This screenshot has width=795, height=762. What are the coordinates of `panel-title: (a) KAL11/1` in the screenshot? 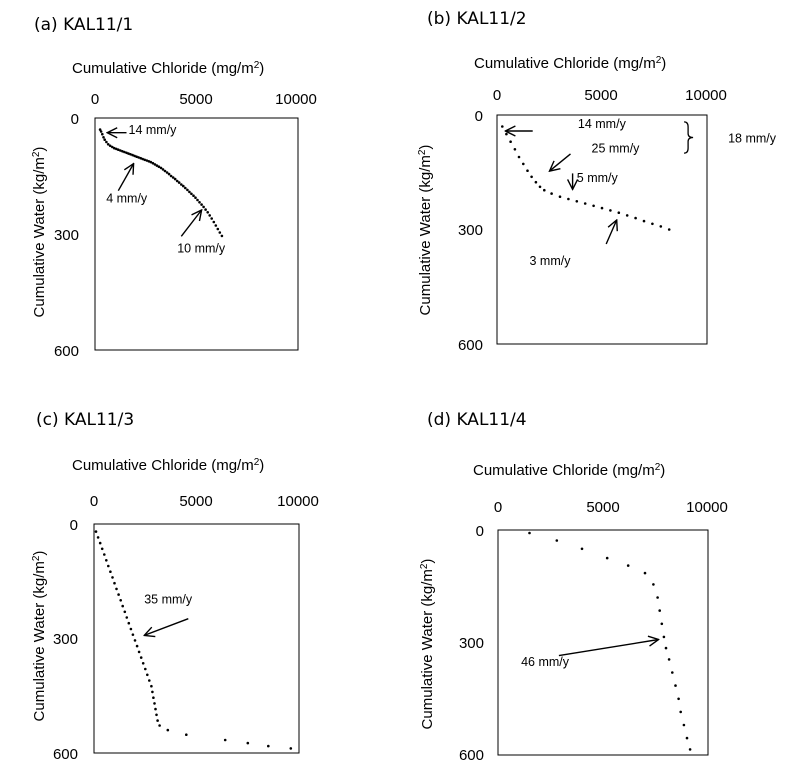 It's located at (83, 25).